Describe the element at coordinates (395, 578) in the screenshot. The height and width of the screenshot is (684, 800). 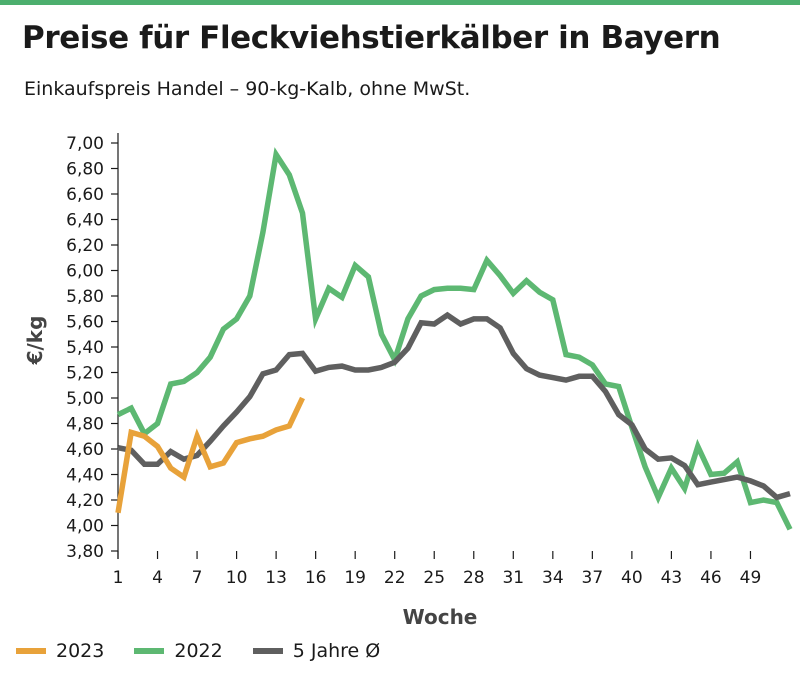
I see `x-tick-label: 22` at that location.